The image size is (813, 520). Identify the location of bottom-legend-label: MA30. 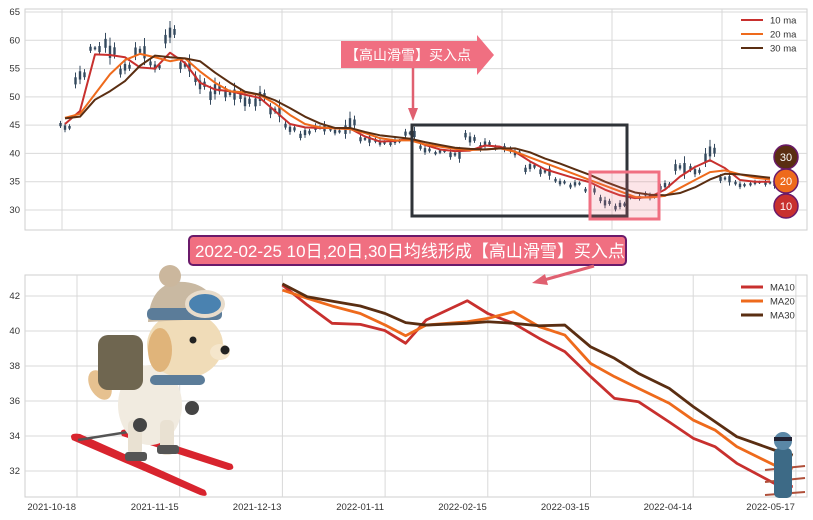
(782, 316).